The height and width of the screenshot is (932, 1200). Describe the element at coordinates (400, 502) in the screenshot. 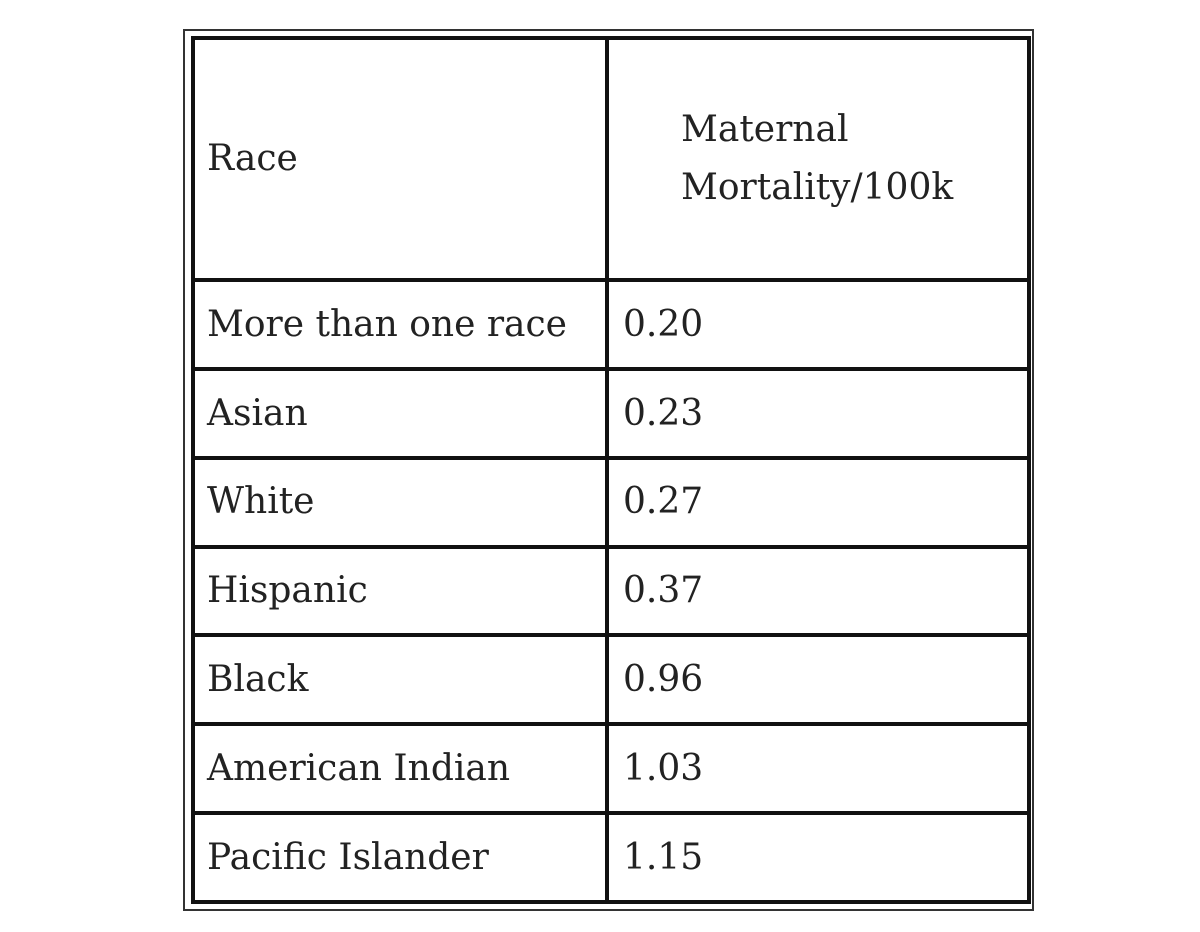

I see `table-cell: White` at that location.